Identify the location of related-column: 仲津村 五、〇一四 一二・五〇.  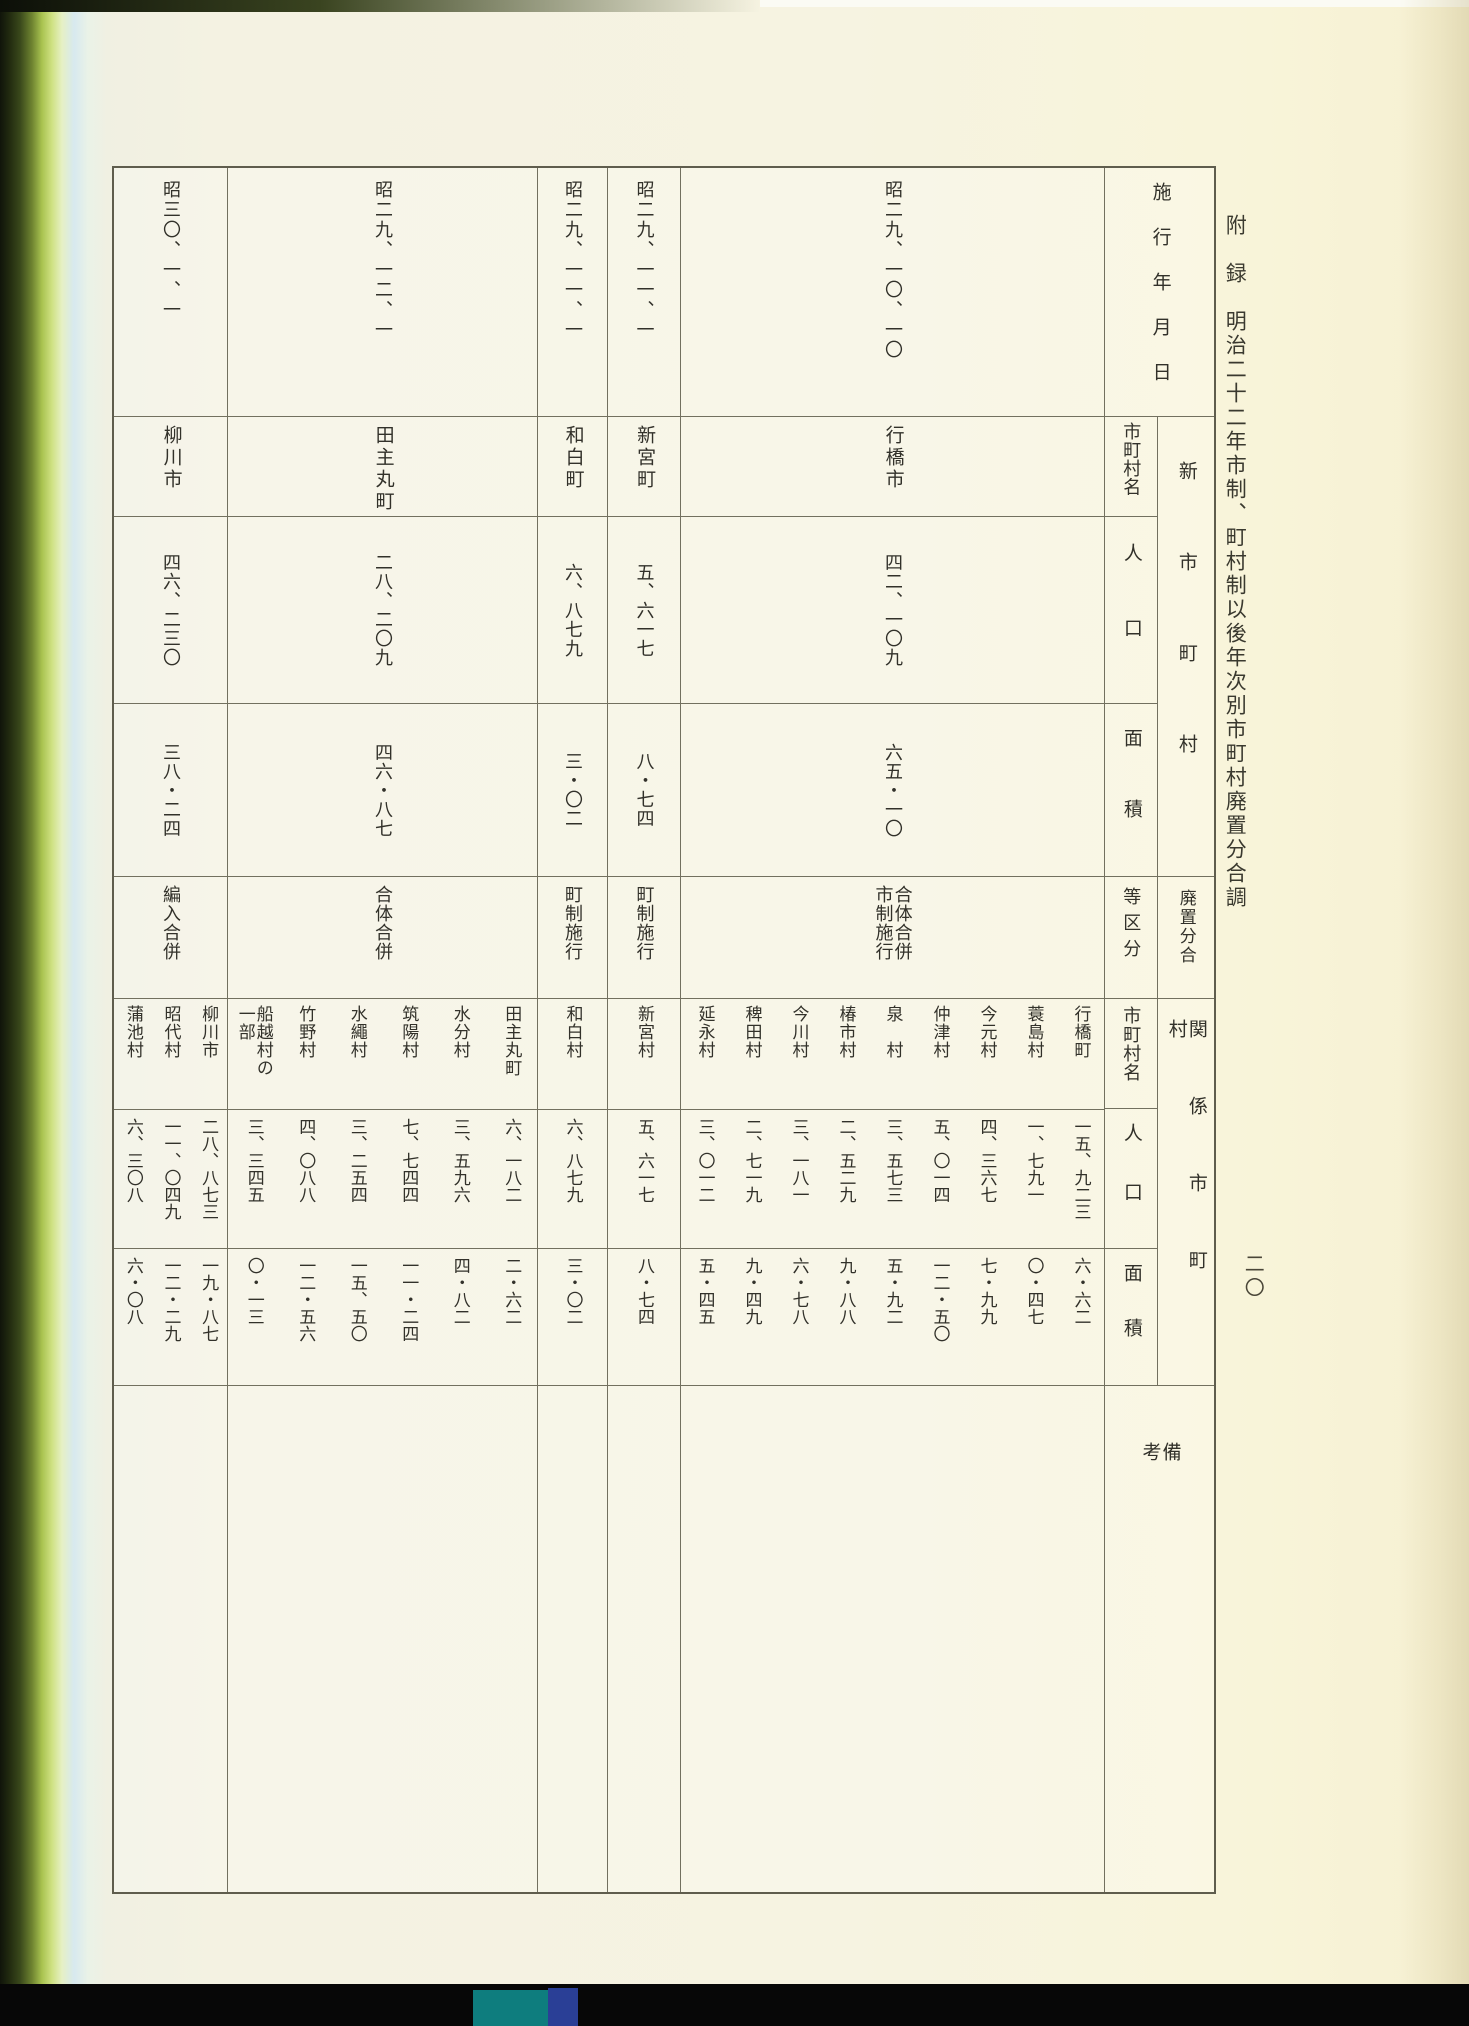
(939, 1192).